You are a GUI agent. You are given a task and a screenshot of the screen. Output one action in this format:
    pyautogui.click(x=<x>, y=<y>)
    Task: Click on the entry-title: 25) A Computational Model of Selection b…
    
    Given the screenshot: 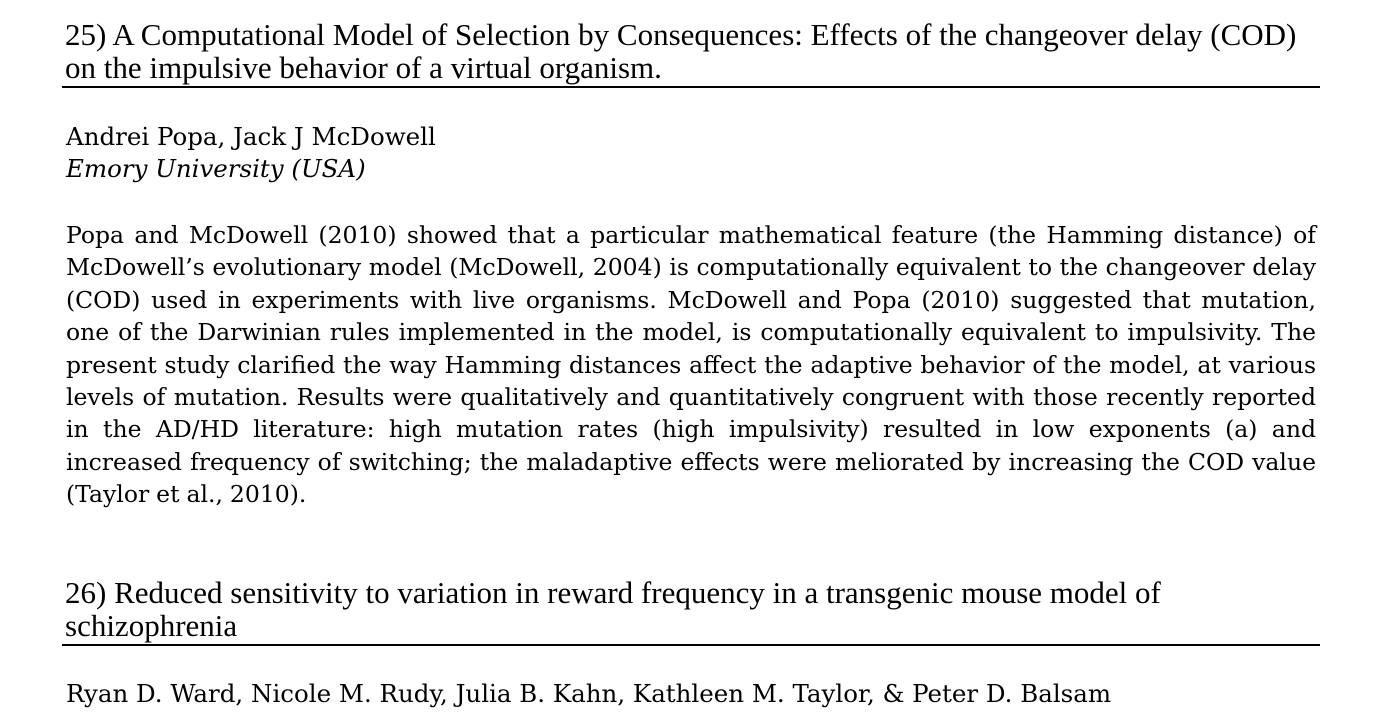 What is the action you would take?
    pyautogui.click(x=691, y=53)
    